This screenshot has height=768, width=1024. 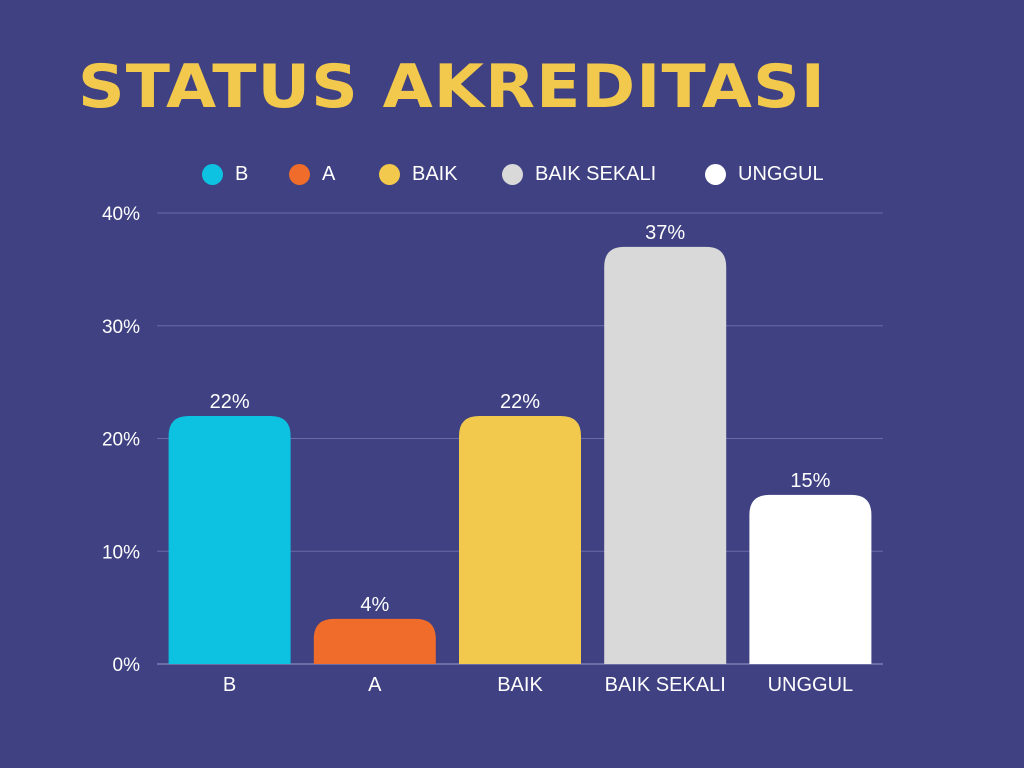 What do you see at coordinates (596, 173) in the screenshot?
I see `legend-label: BAIK SEKALI` at bounding box center [596, 173].